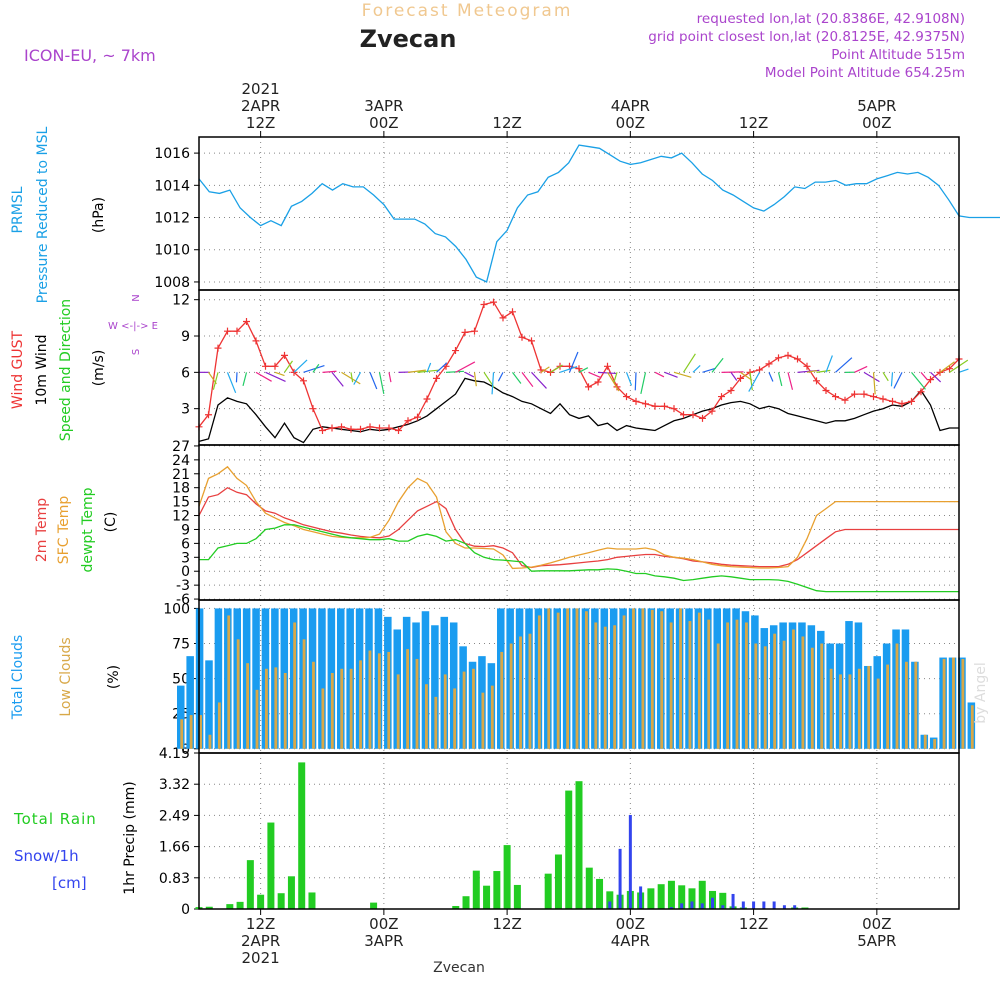  What do you see at coordinates (185, 530) in the screenshot?
I see `temp-tick-label: 9` at bounding box center [185, 530].